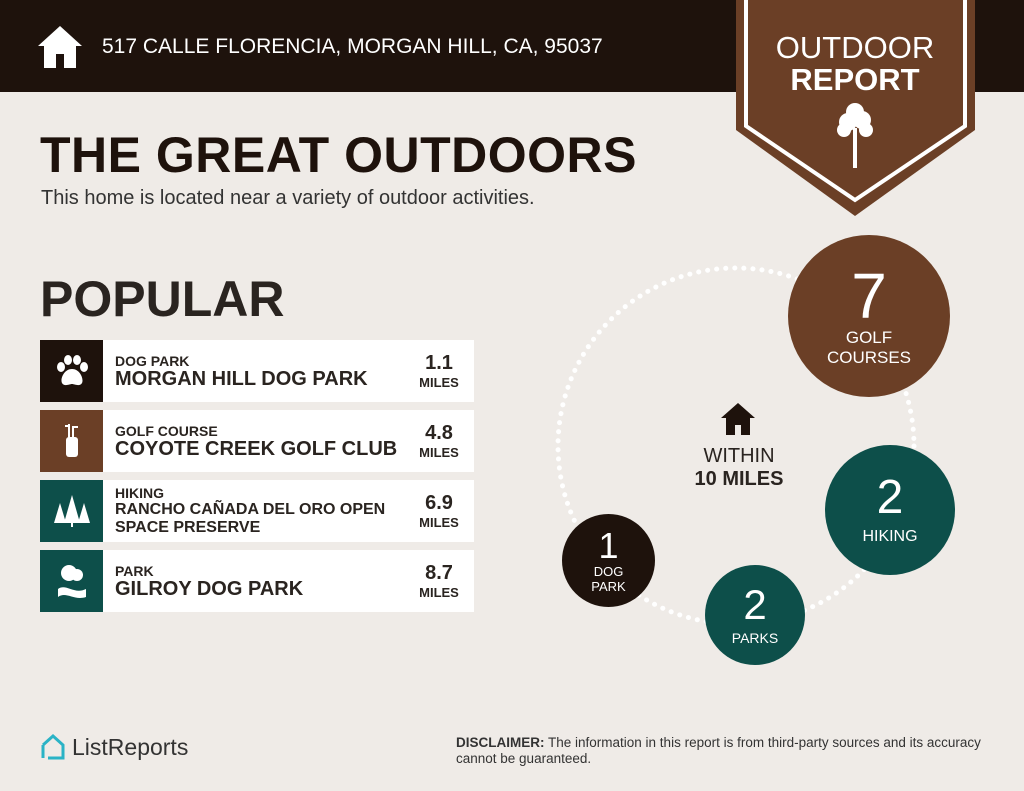 The image size is (1024, 791). Describe the element at coordinates (608, 571) in the screenshot. I see `count-label: DOG` at that location.